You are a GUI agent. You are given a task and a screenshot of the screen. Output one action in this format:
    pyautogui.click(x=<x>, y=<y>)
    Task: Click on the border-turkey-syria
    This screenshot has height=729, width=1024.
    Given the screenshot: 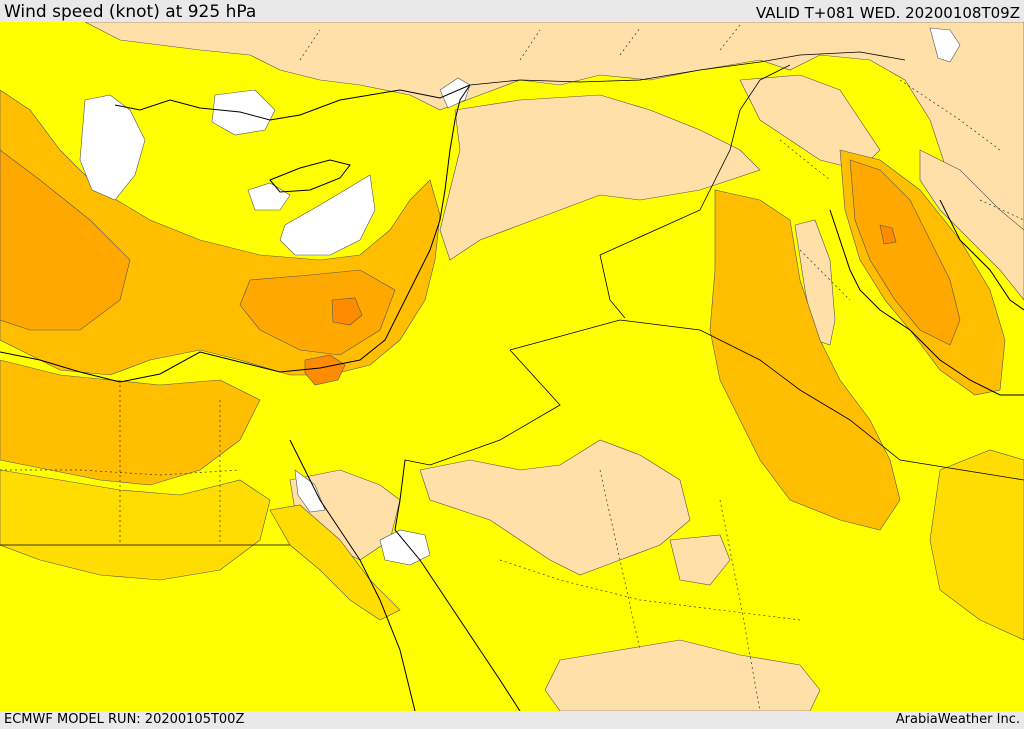 What is the action you would take?
    pyautogui.click(x=687, y=68)
    